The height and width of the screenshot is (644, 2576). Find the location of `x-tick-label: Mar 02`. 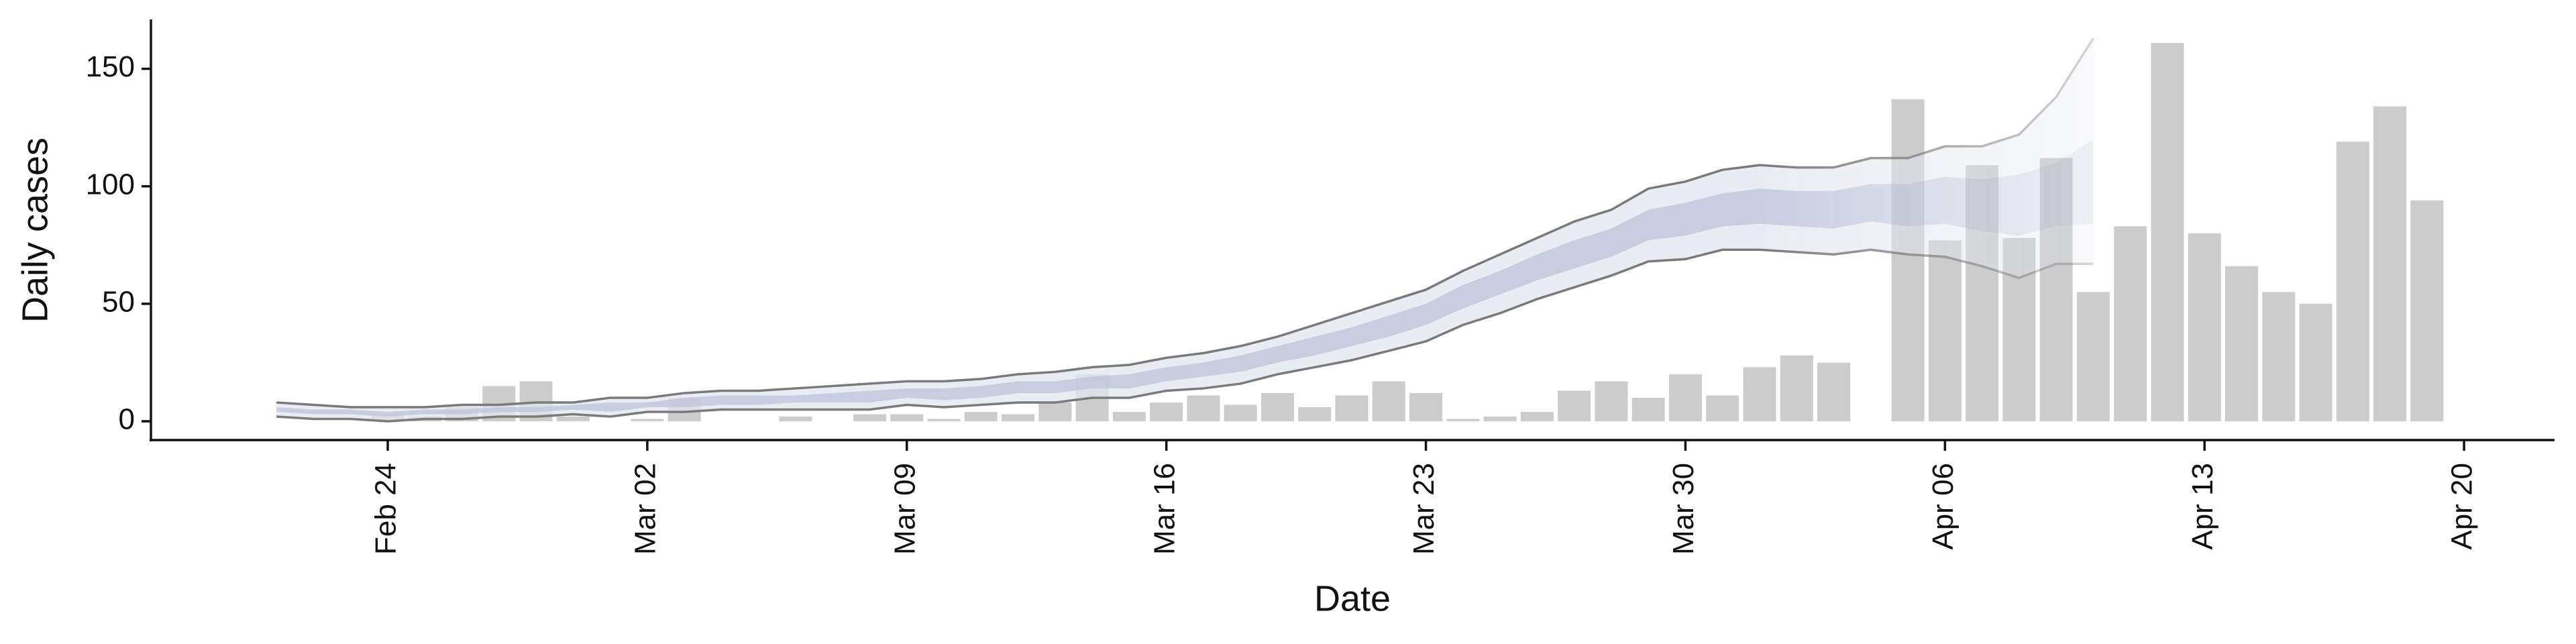

x-tick-label: Mar 02 is located at coordinates (645, 509).